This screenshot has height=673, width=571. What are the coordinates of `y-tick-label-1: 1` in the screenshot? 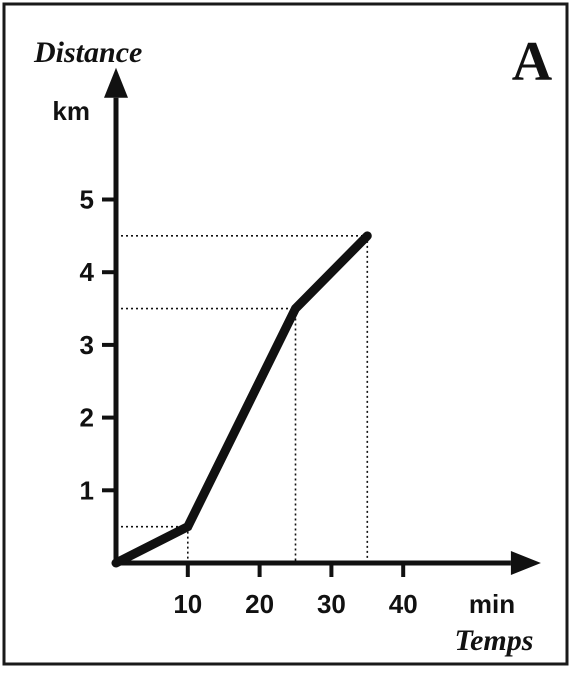 It's located at (87, 490).